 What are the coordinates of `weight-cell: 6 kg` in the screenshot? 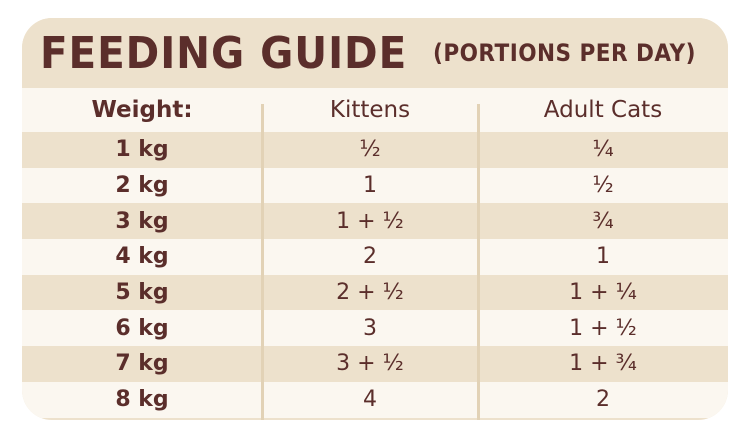 It's located at (142, 328).